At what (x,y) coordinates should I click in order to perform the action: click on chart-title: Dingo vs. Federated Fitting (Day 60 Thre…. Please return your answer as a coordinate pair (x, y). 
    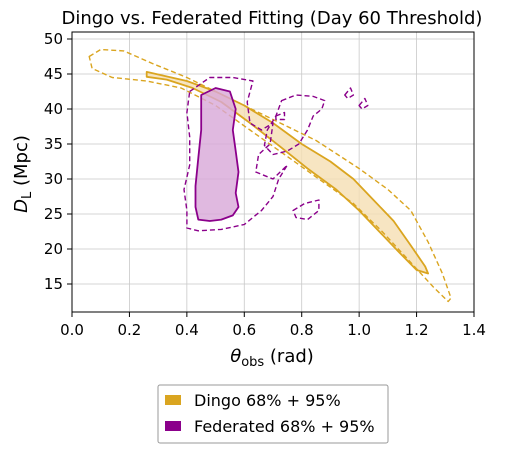
    Looking at the image, I should click on (272, 18).